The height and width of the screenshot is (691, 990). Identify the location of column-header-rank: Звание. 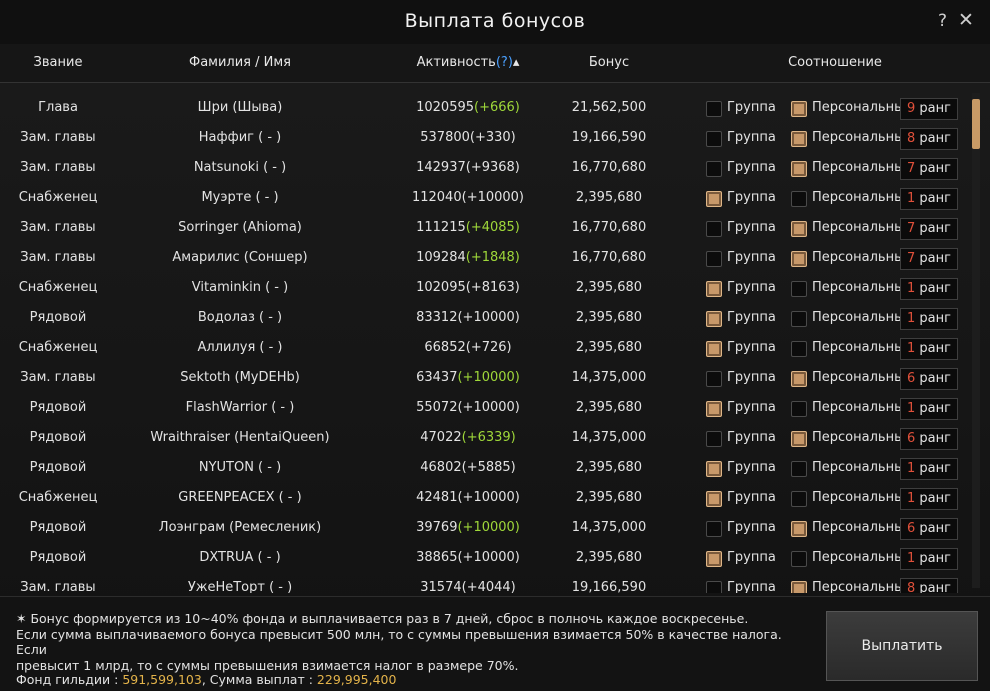
(58, 62).